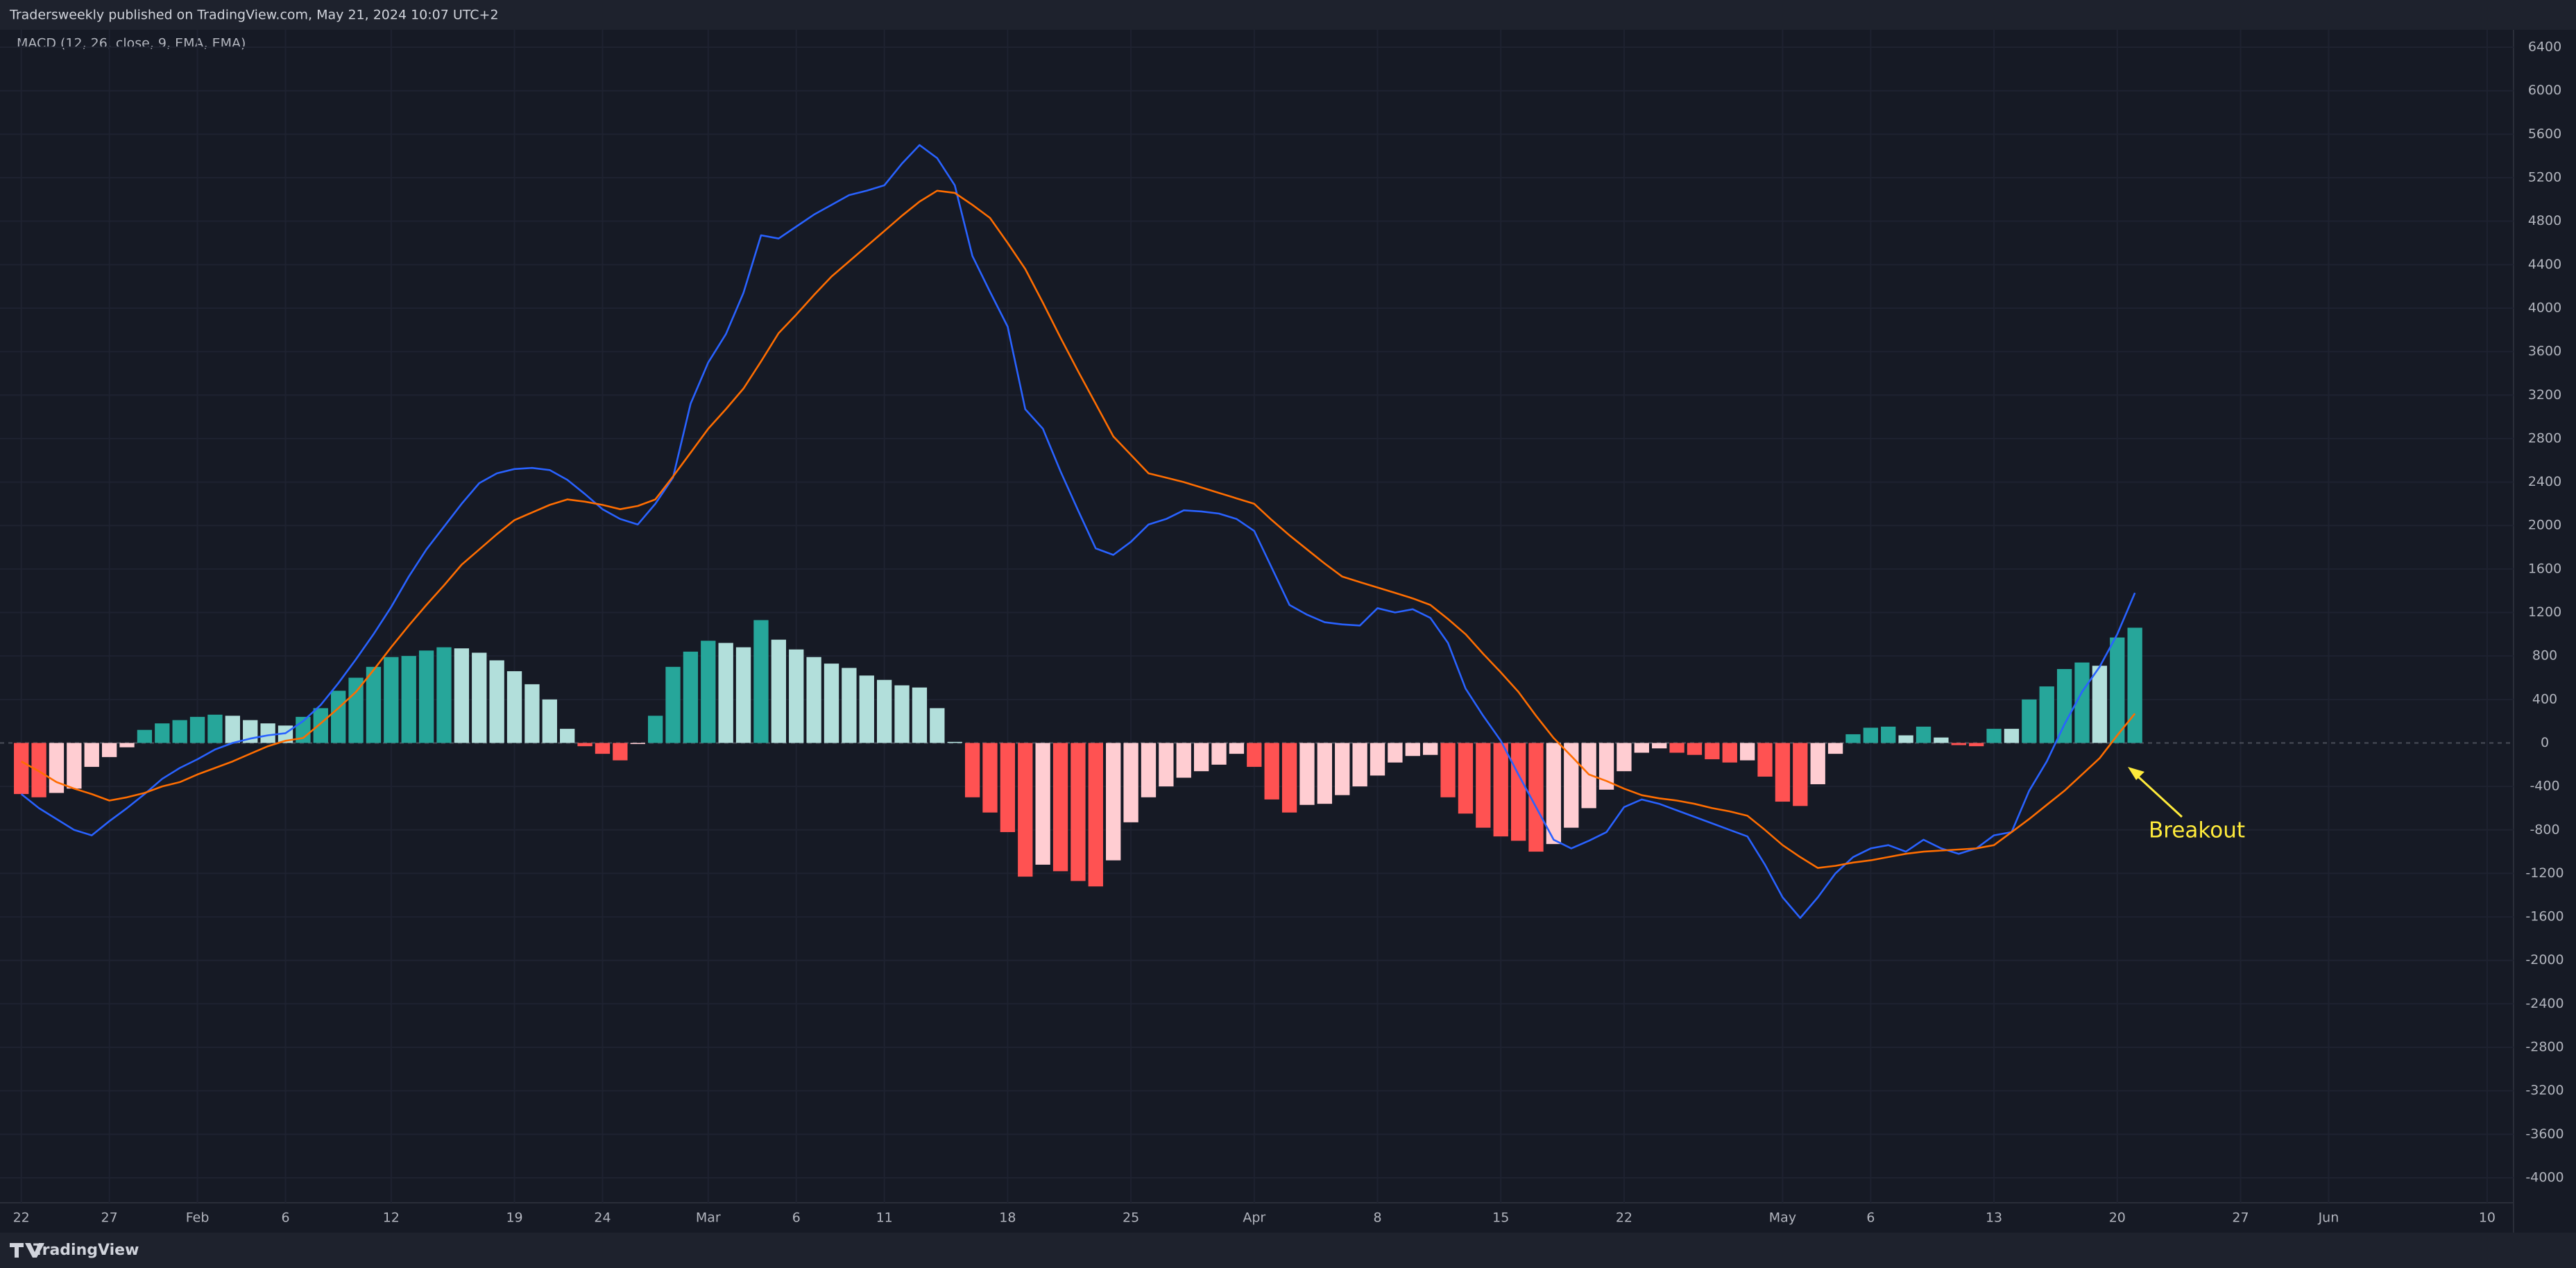 This screenshot has height=1268, width=2576. I want to click on x-tick-label: 18, so click(1007, 1218).